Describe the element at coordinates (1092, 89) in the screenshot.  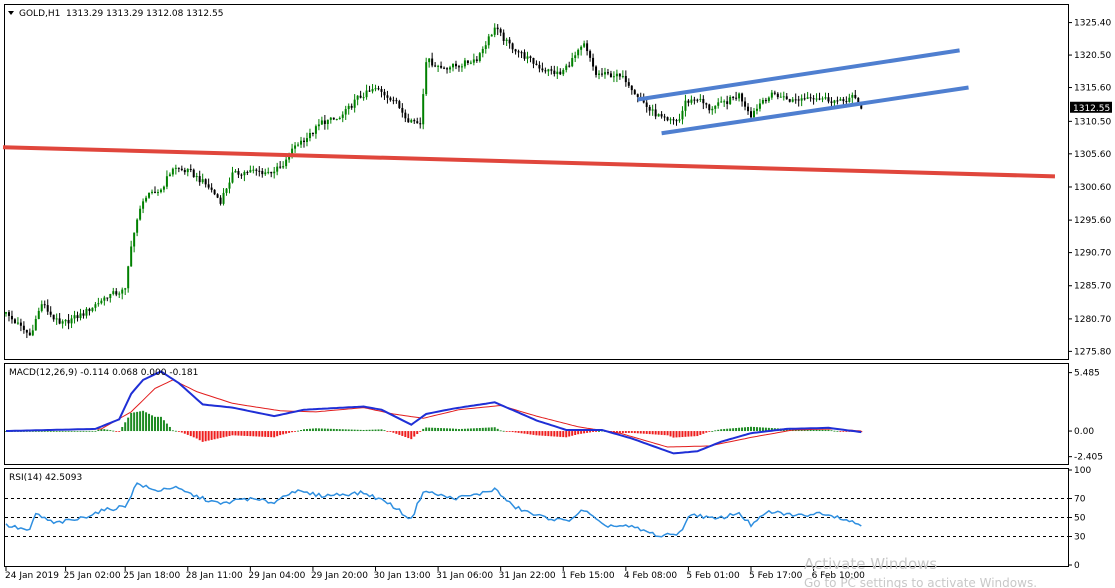
I see `price-tick-label: 1315.60` at that location.